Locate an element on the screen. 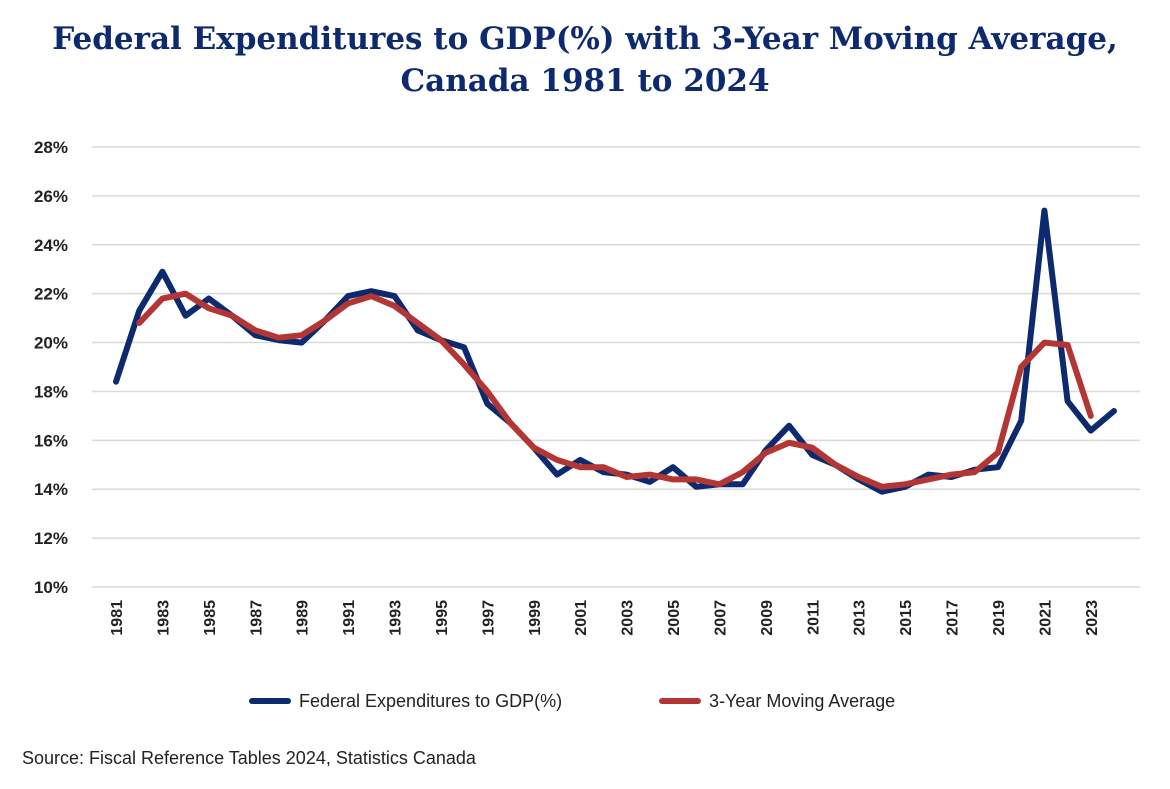 This screenshot has height=789, width=1170. y-tick-label: 12% is located at coordinates (51, 538).